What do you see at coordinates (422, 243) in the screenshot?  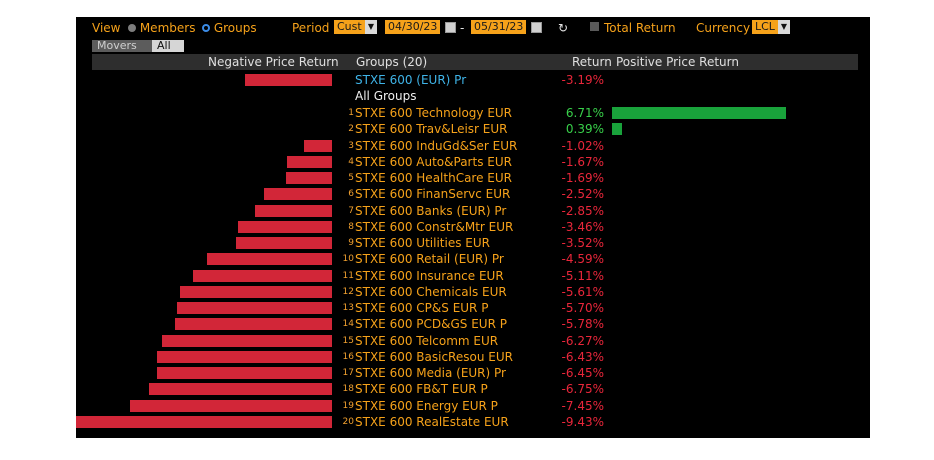 I see `group-name: STXE 600 Utilities EUR` at bounding box center [422, 243].